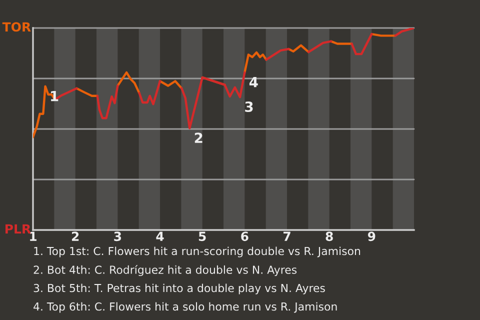  I want to click on x-tick-label: 4, so click(160, 236).